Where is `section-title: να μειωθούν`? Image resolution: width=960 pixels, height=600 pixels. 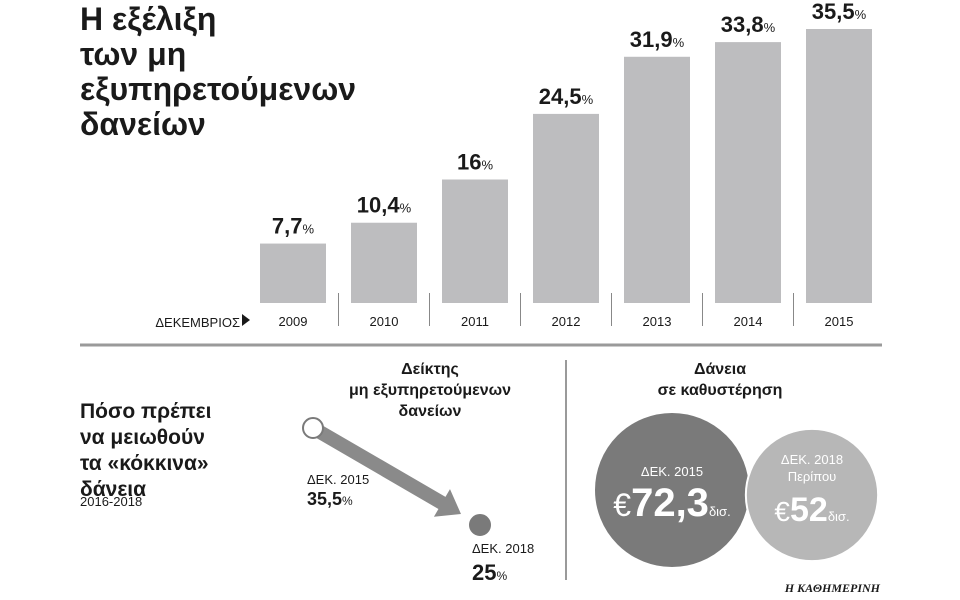 section-title: να μειωθούν is located at coordinates (142, 437).